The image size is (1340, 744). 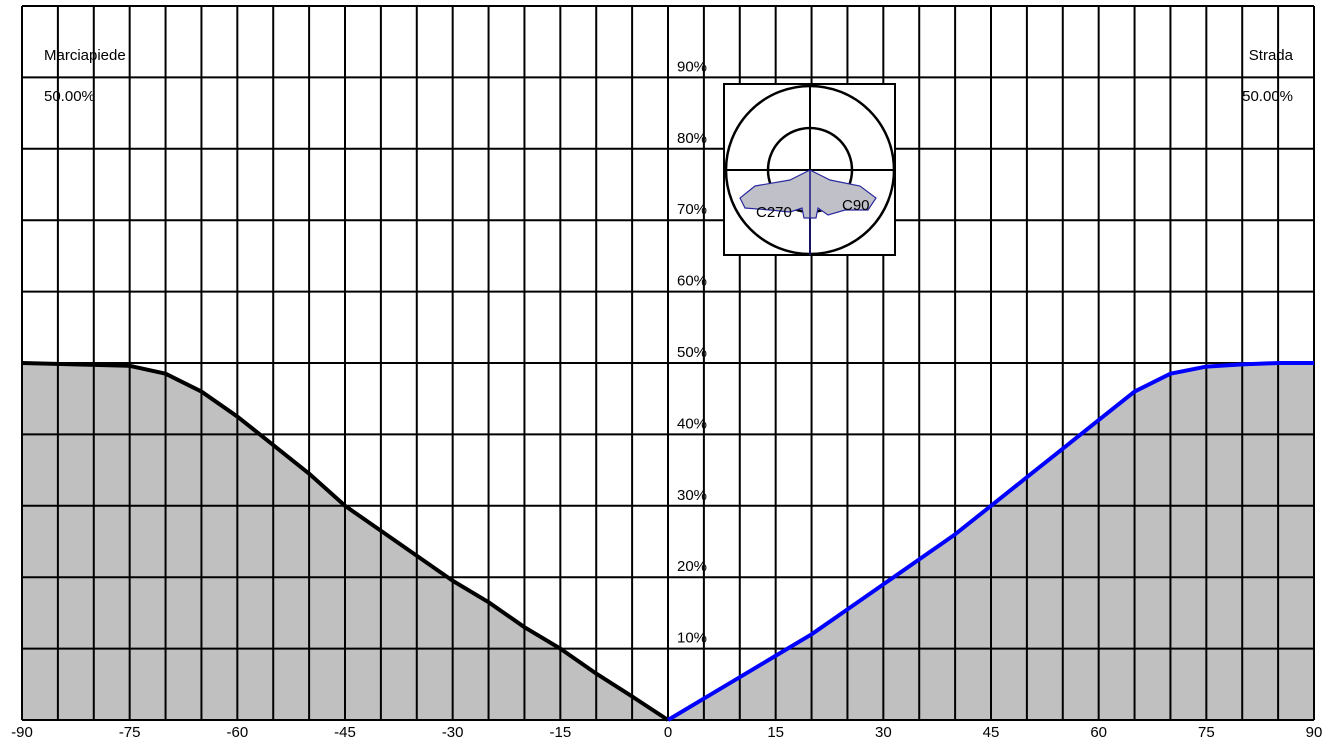 I want to click on x-tick-label: 45, so click(x=991, y=732).